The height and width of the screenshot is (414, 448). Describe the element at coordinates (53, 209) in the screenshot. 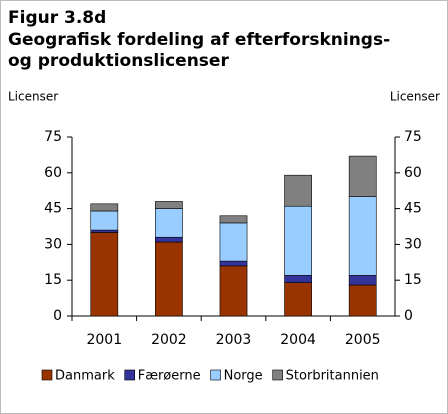

I see `y-tick-label: 45` at that location.